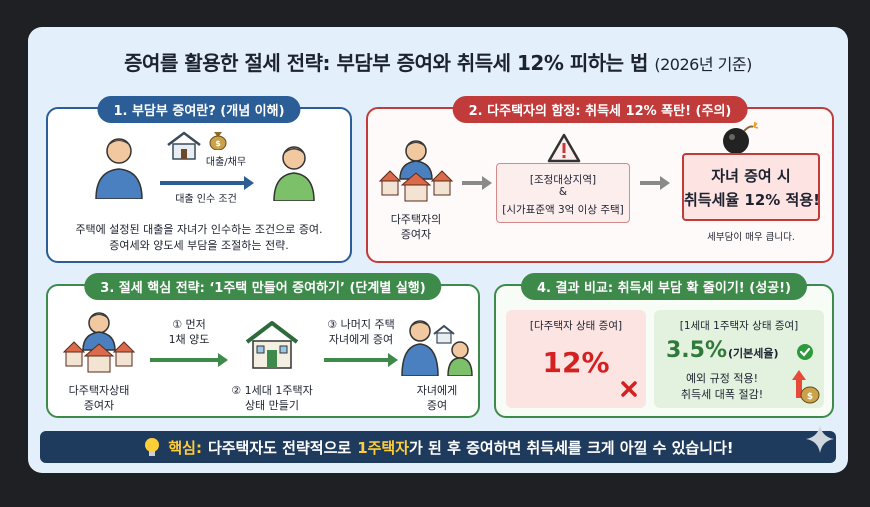  I want to click on single-home-desc-1: 예외 규정 적용!, so click(722, 378).